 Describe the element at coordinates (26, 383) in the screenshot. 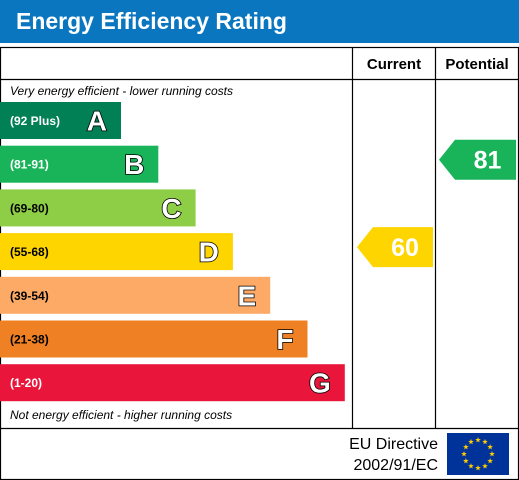

I see `band-range-g: (1-20)` at that location.